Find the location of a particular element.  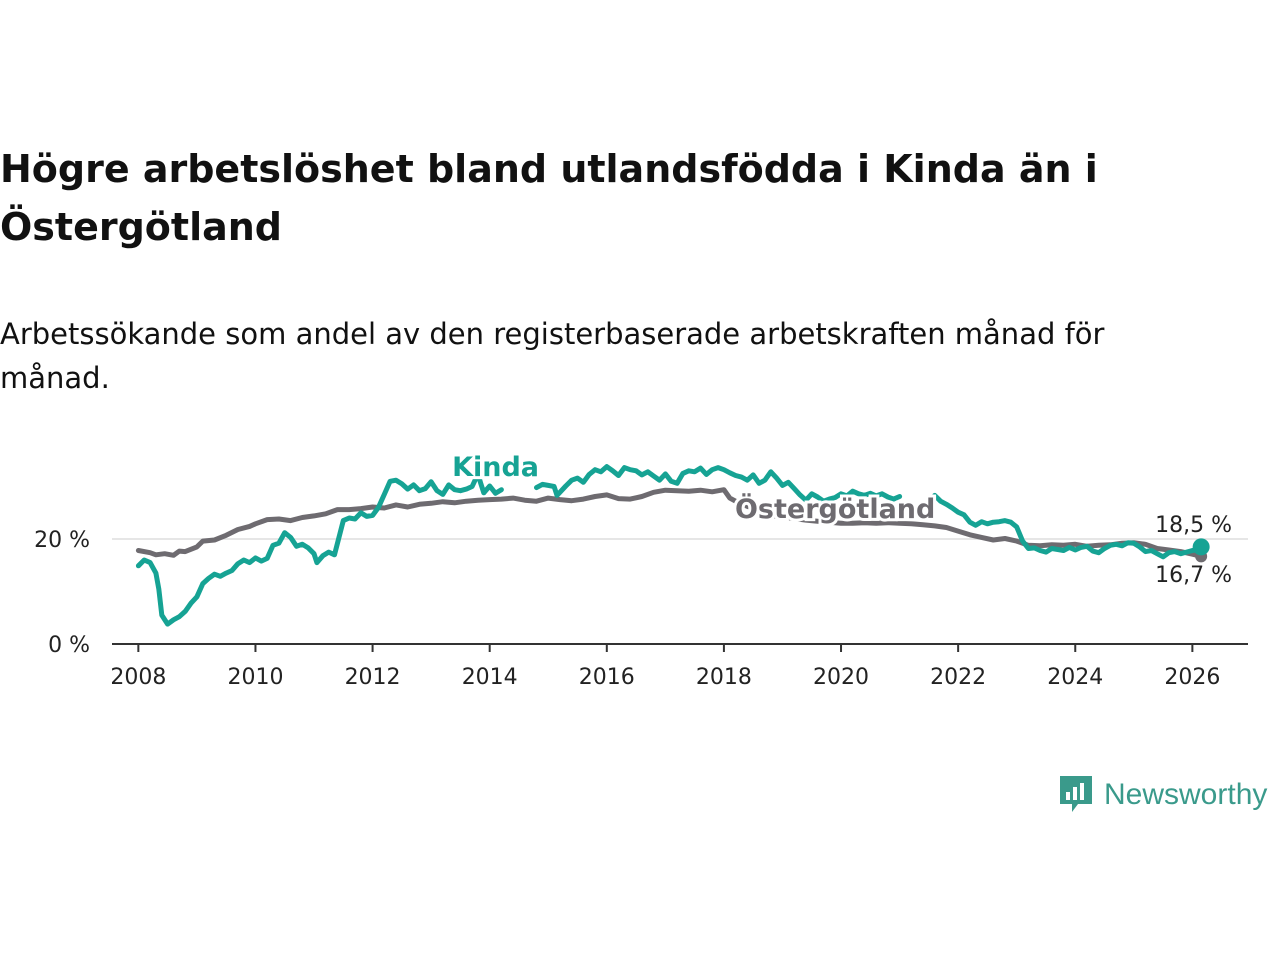

y-tick-label: 20 % is located at coordinates (62, 540).